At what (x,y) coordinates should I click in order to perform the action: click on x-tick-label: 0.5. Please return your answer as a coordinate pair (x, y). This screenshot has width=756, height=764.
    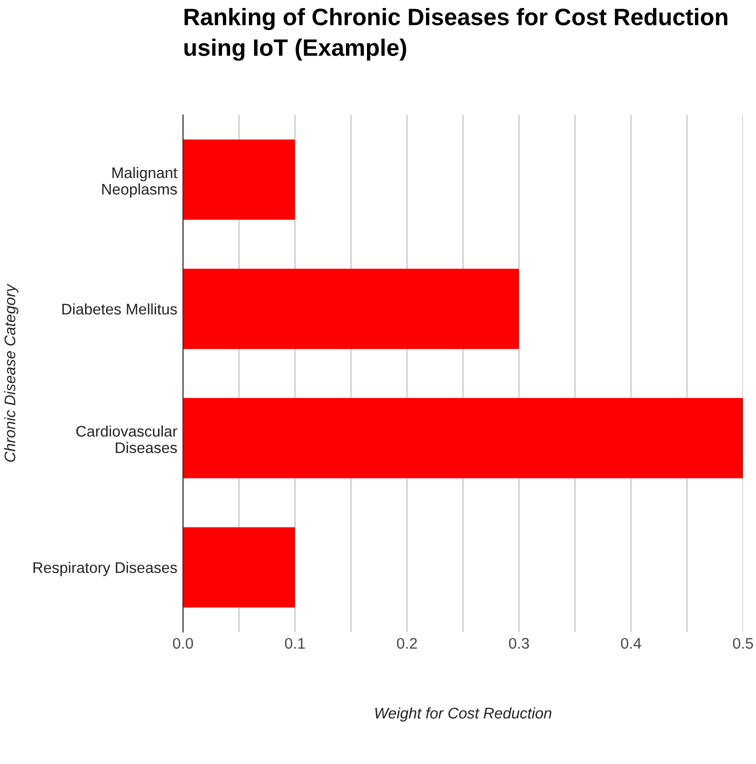
    Looking at the image, I should click on (742, 643).